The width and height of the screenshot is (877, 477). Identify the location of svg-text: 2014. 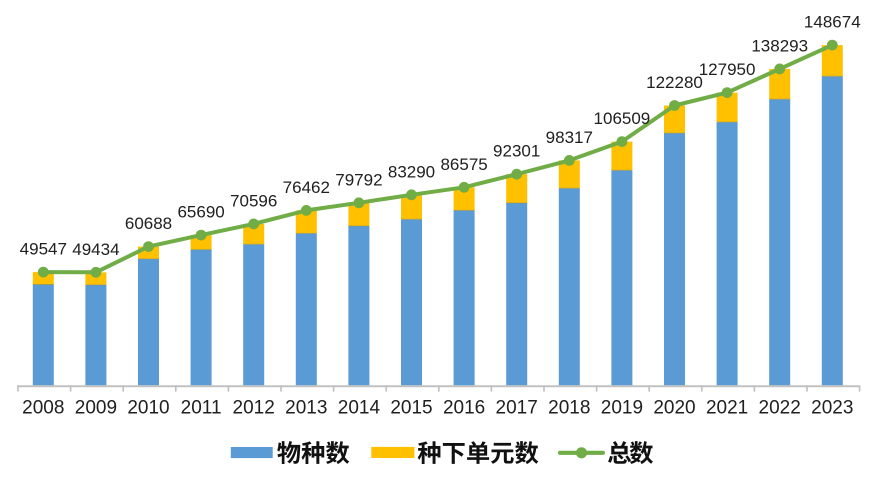
(359, 408).